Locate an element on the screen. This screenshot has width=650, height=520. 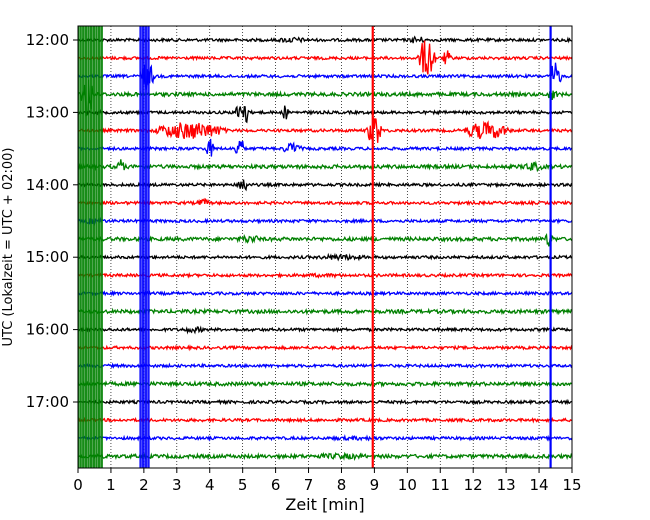
x-tick-label: 5 is located at coordinates (243, 485).